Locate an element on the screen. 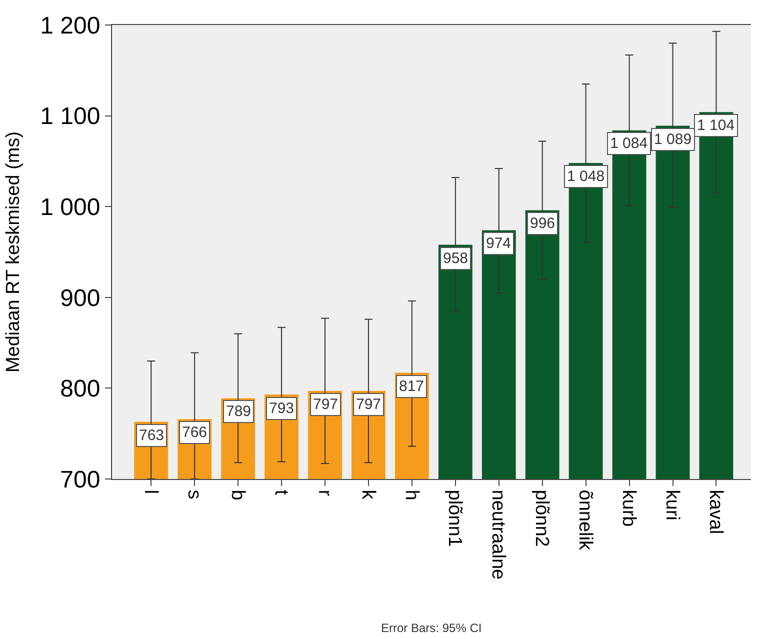 The height and width of the screenshot is (639, 771). x-tick-label: kurb is located at coordinates (629, 508).